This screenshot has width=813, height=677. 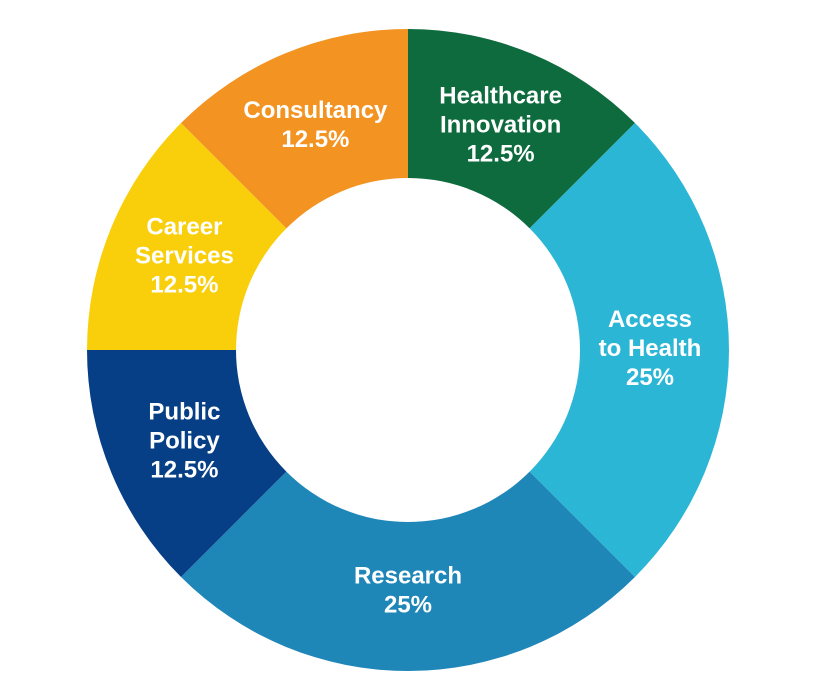 What do you see at coordinates (315, 125) in the screenshot?
I see `segment-label: Consultancy 12.5%` at bounding box center [315, 125].